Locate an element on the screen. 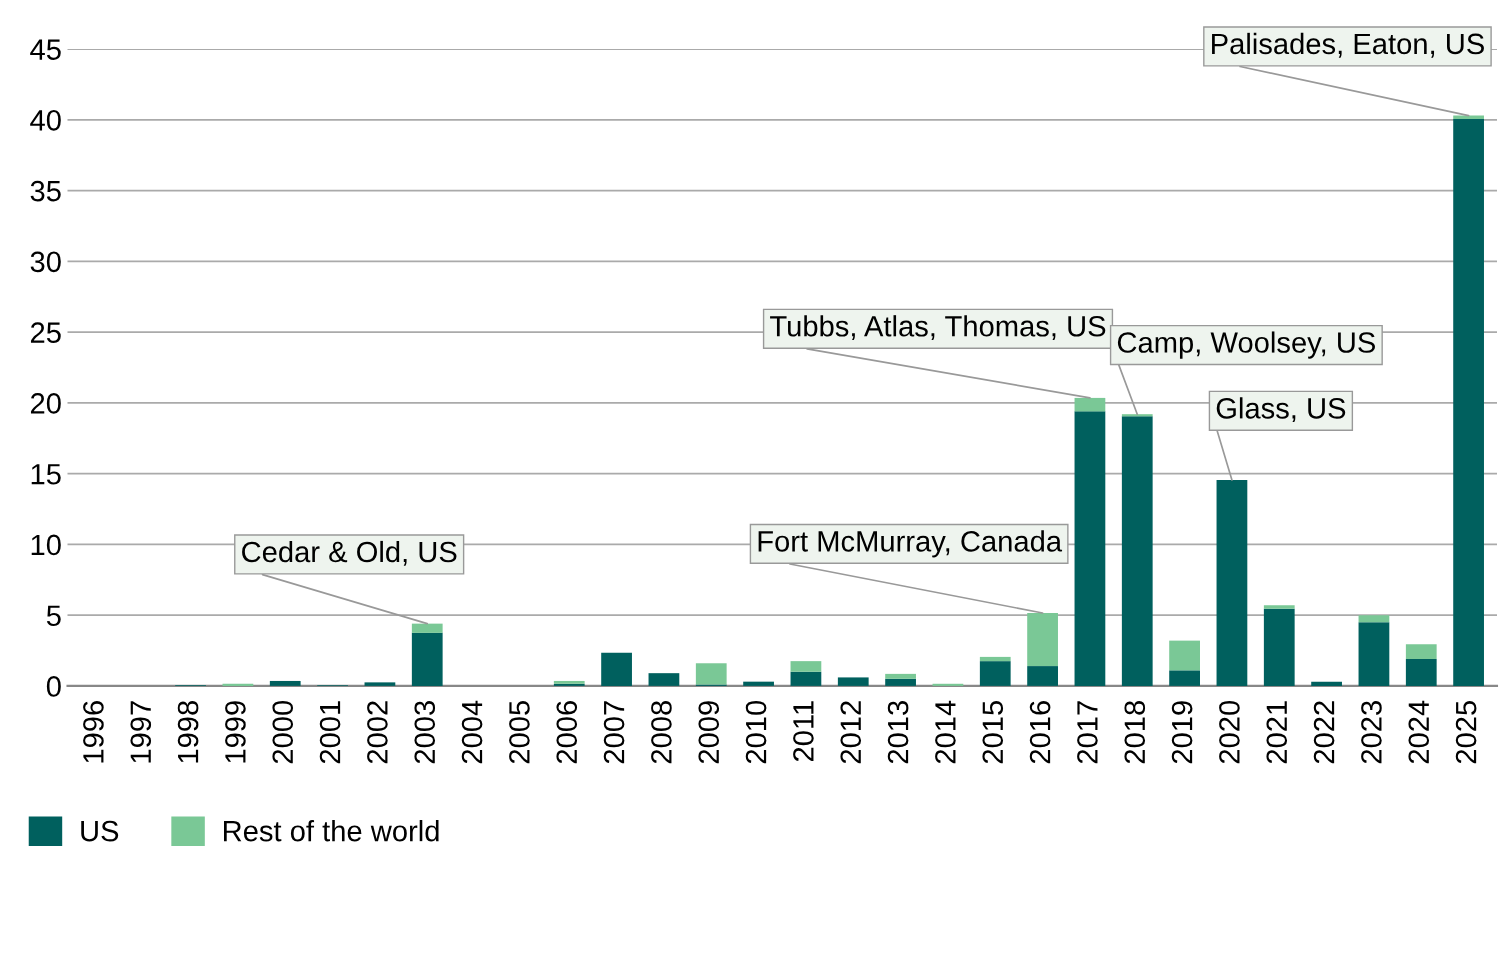  x-tick-label: 1998 is located at coordinates (188, 732).